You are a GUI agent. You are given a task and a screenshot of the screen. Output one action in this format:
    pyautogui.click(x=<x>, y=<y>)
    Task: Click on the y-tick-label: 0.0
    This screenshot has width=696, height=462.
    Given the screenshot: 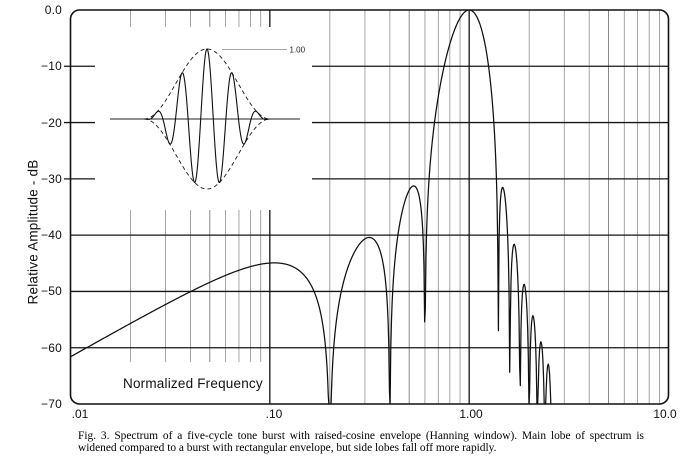 What is the action you would take?
    pyautogui.click(x=53, y=10)
    